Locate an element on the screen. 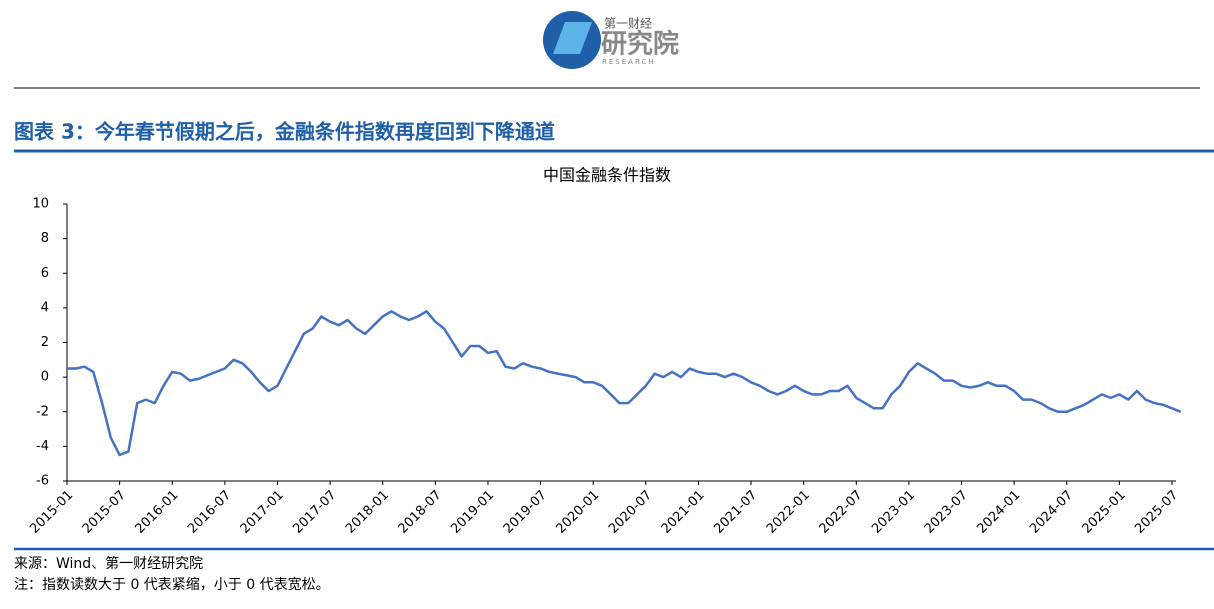 The height and width of the screenshot is (609, 1214). x-tick-label: 2017-01 is located at coordinates (262, 512).